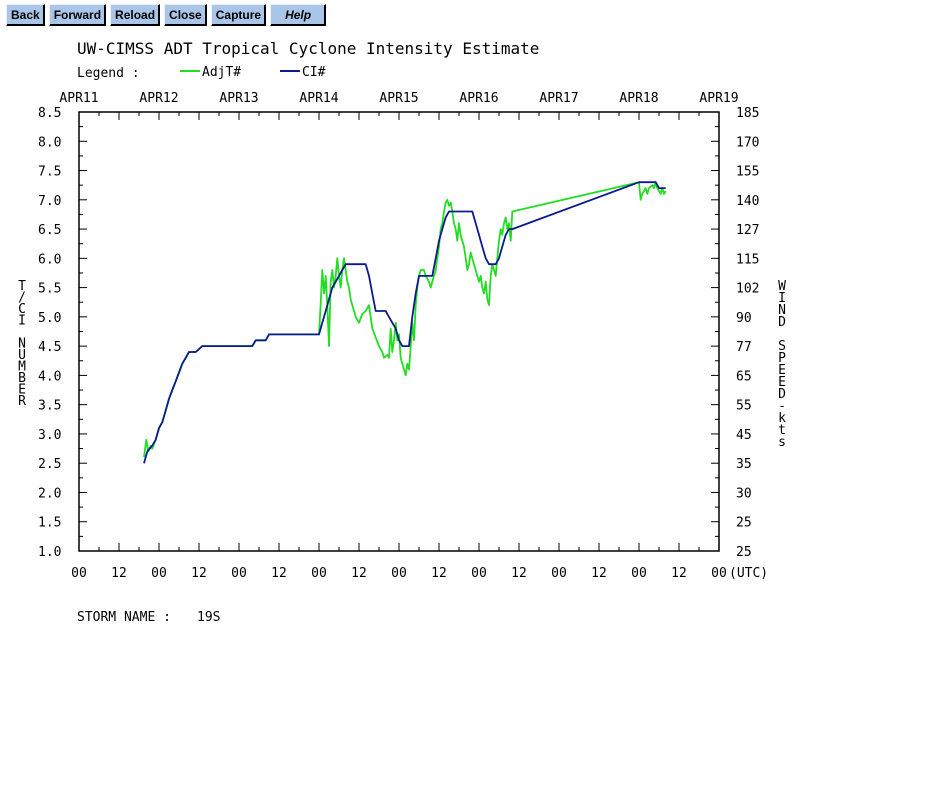 Image resolution: width=940 pixels, height=786 pixels. I want to click on x-unit-label: (UTC), so click(748, 573).